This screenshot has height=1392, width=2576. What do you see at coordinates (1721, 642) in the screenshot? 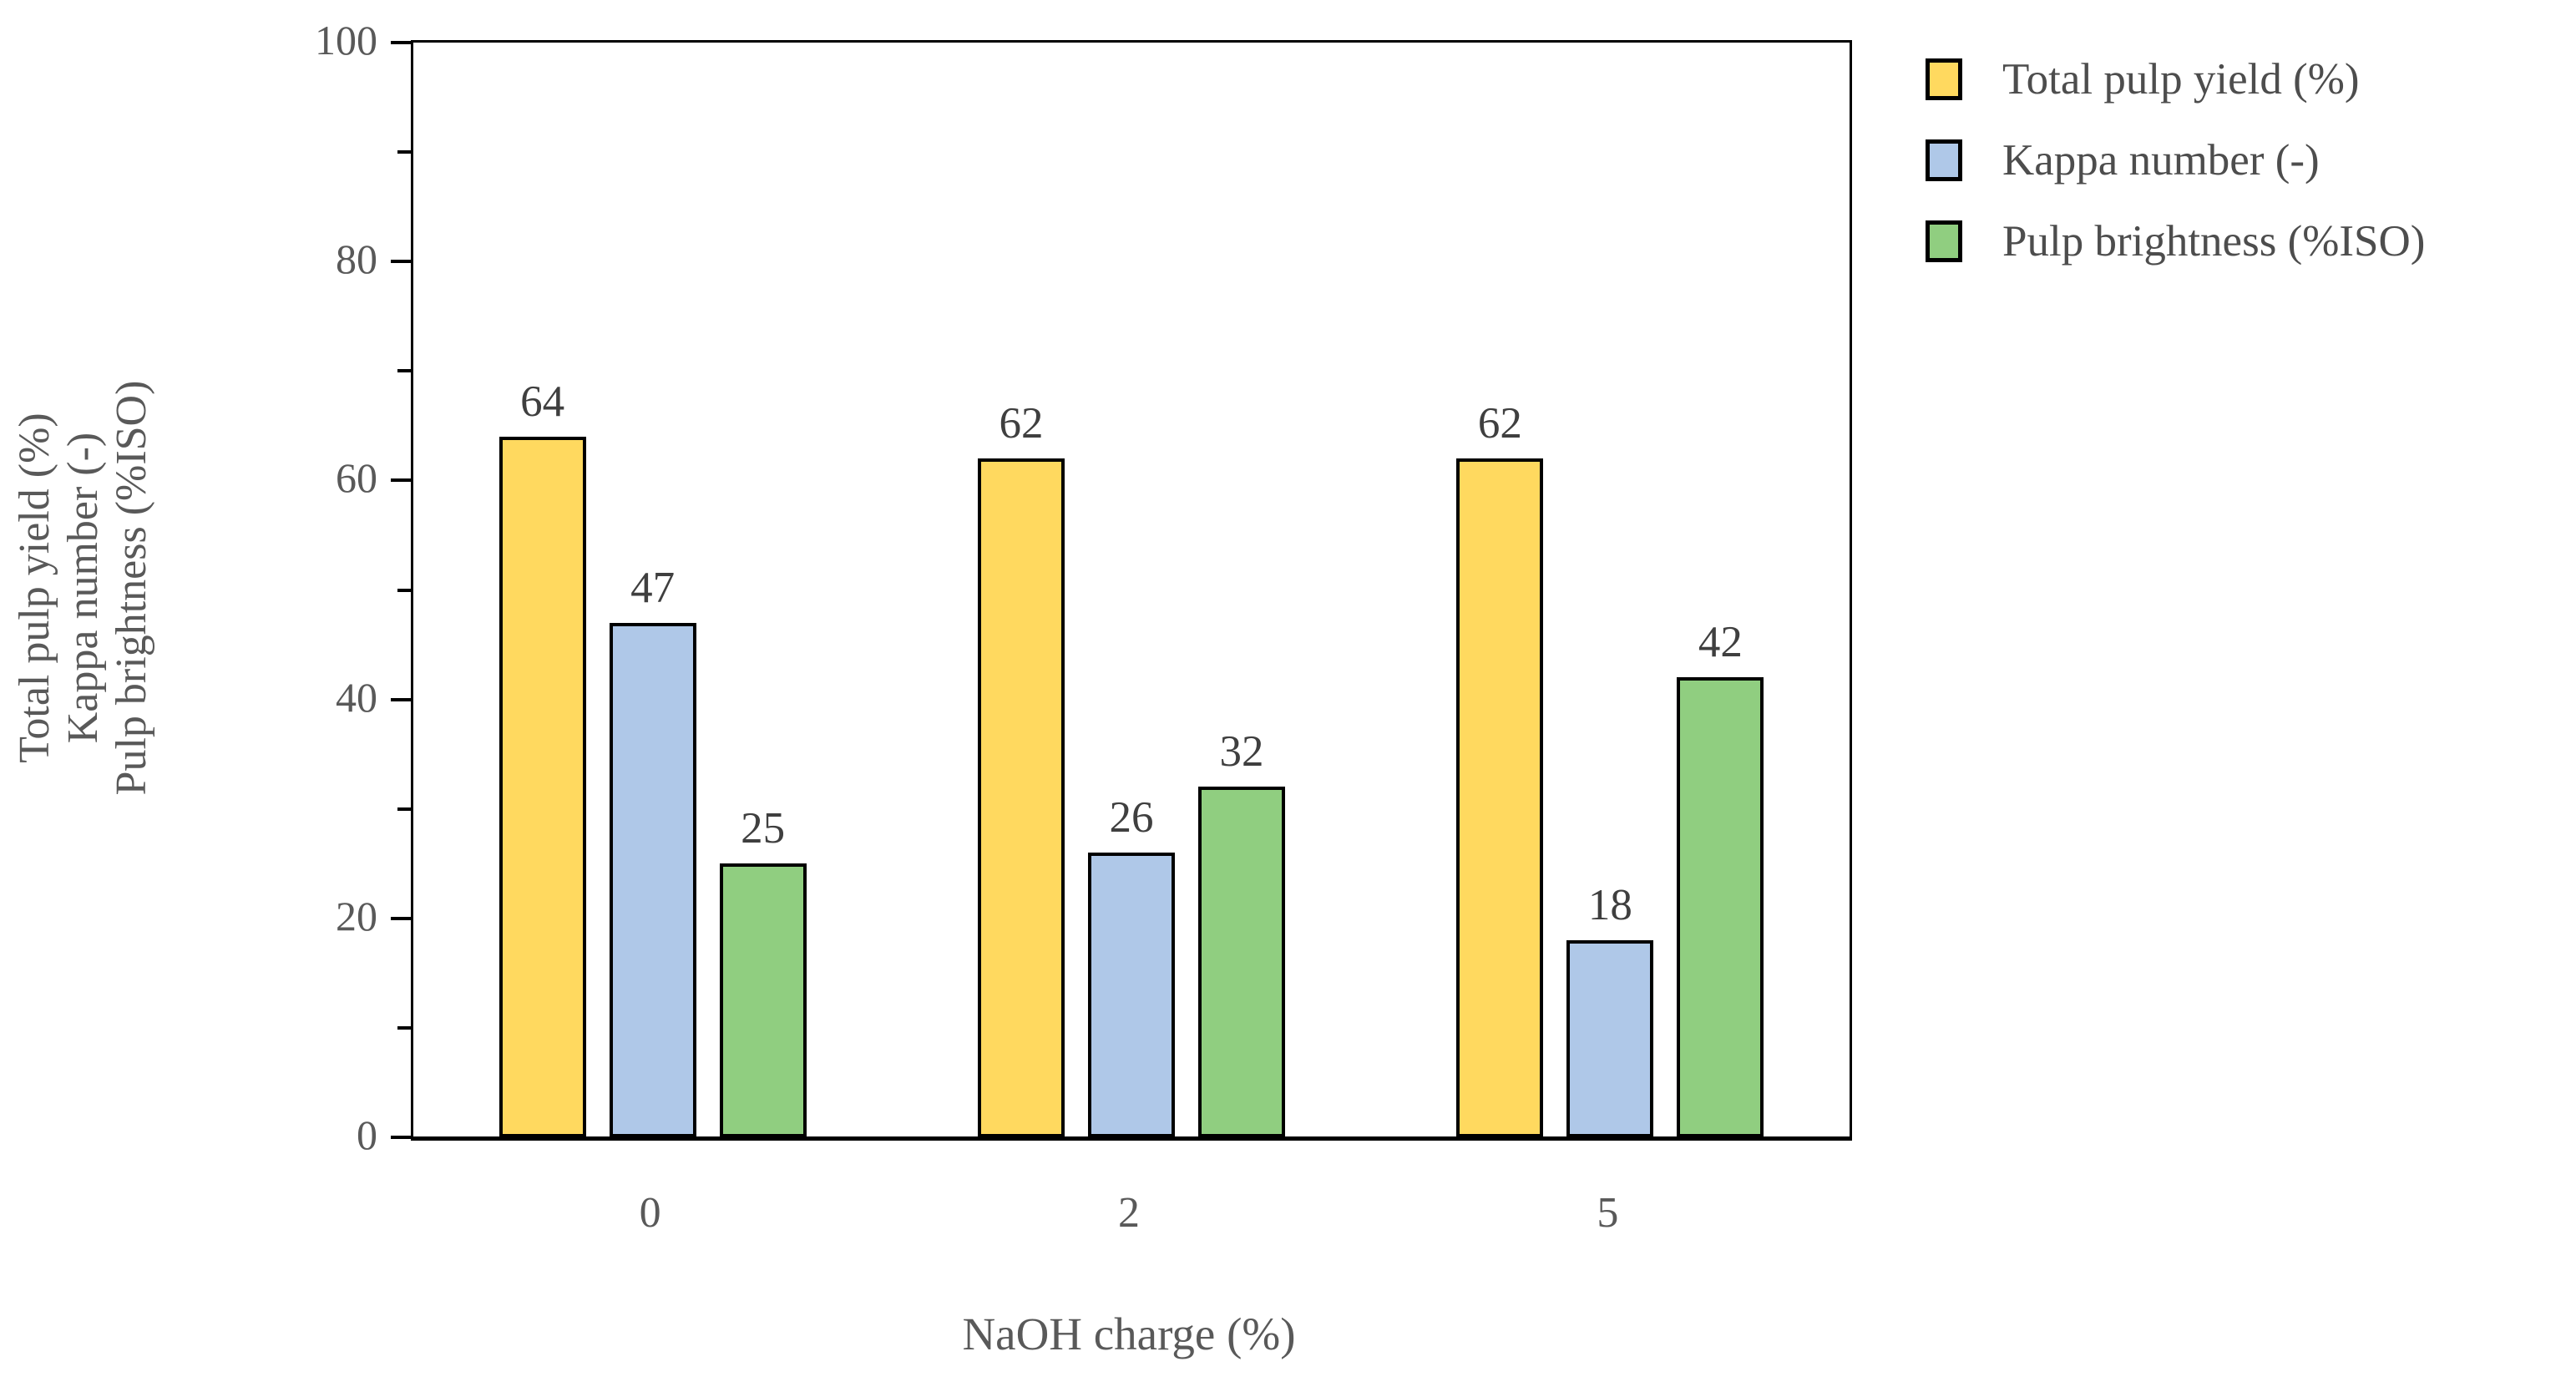
I see `bar-value-label: 42` at bounding box center [1721, 642].